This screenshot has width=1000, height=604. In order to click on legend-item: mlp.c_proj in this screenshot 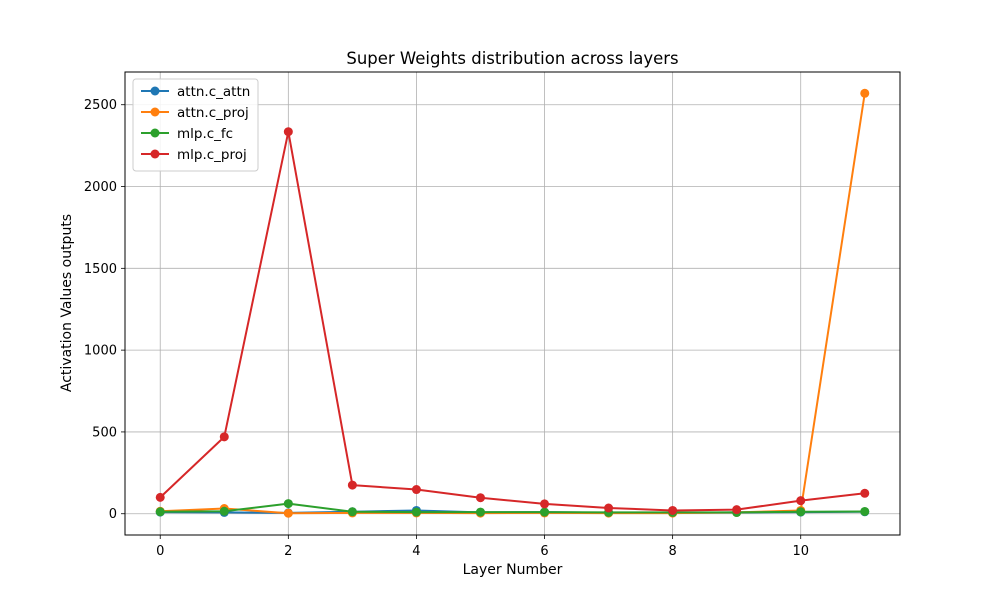, I will do `click(194, 155)`.